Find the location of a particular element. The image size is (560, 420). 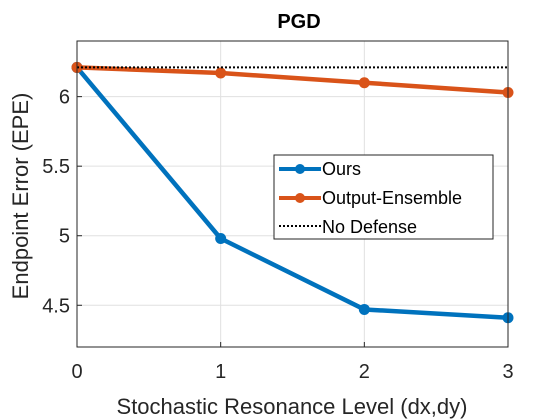

legend: Ours Output-Ensemble No Defense is located at coordinates (383, 197).